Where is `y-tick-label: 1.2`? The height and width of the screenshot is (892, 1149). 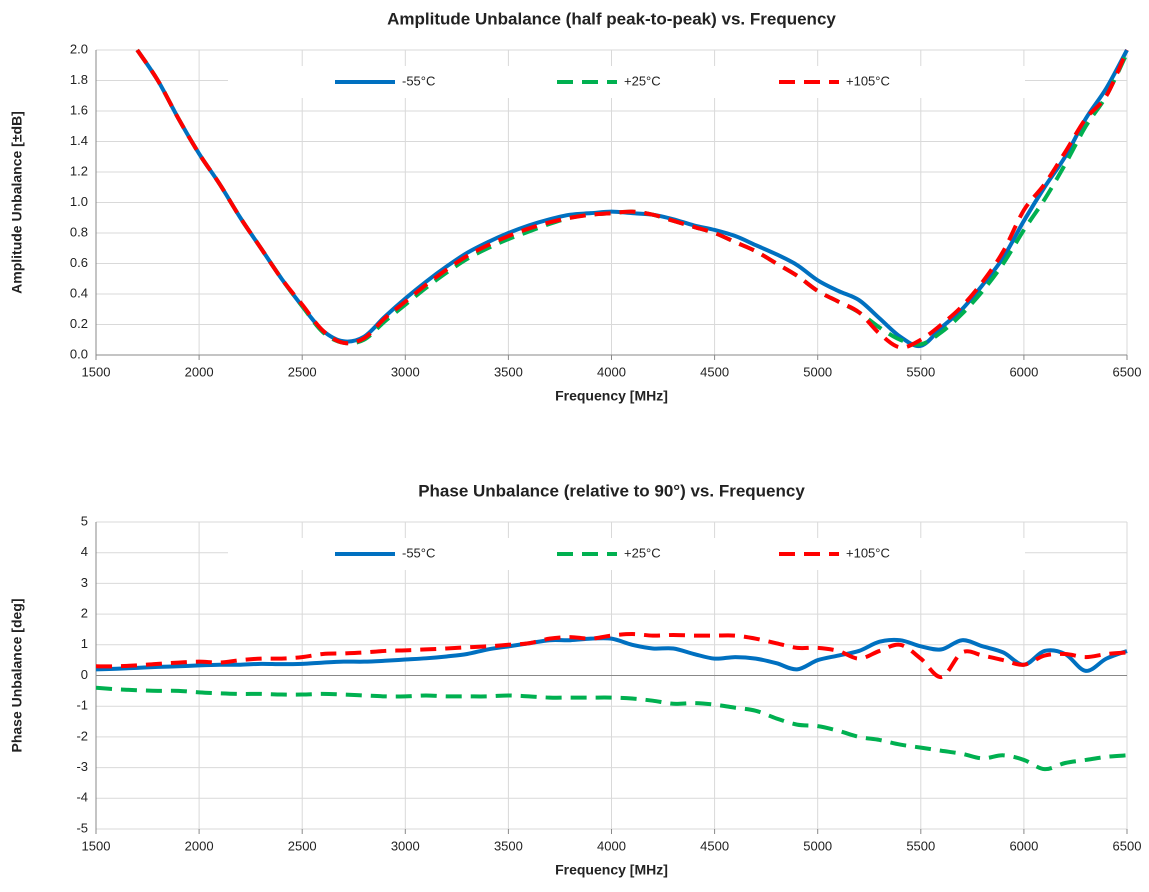
y-tick-label: 1.2 is located at coordinates (79, 170).